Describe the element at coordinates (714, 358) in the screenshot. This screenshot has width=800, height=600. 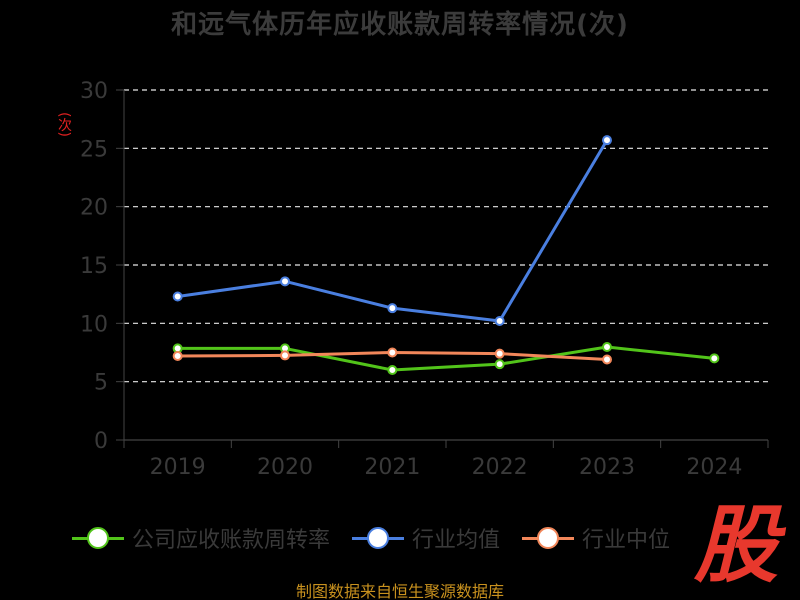
I see `data-point-0-2024` at that location.